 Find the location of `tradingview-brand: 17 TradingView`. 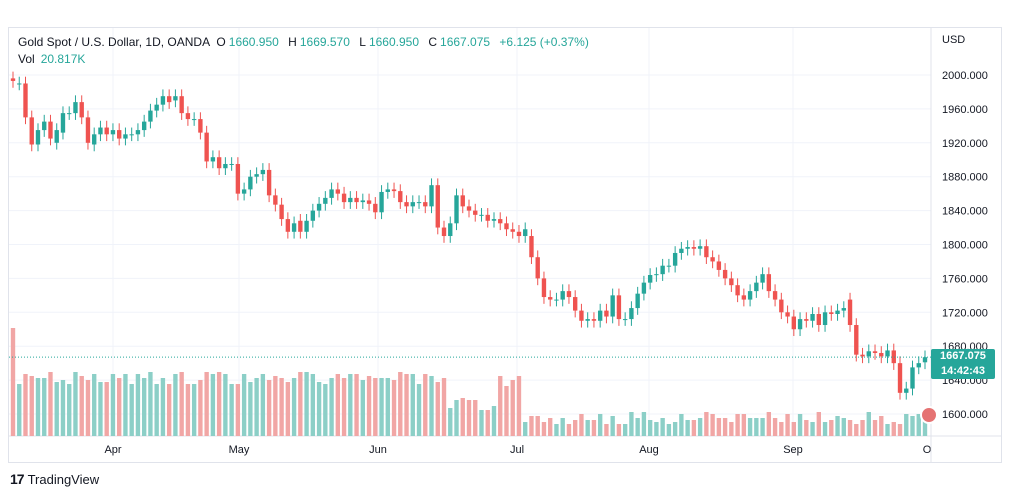

tradingview-brand: 17 TradingView is located at coordinates (54, 479).